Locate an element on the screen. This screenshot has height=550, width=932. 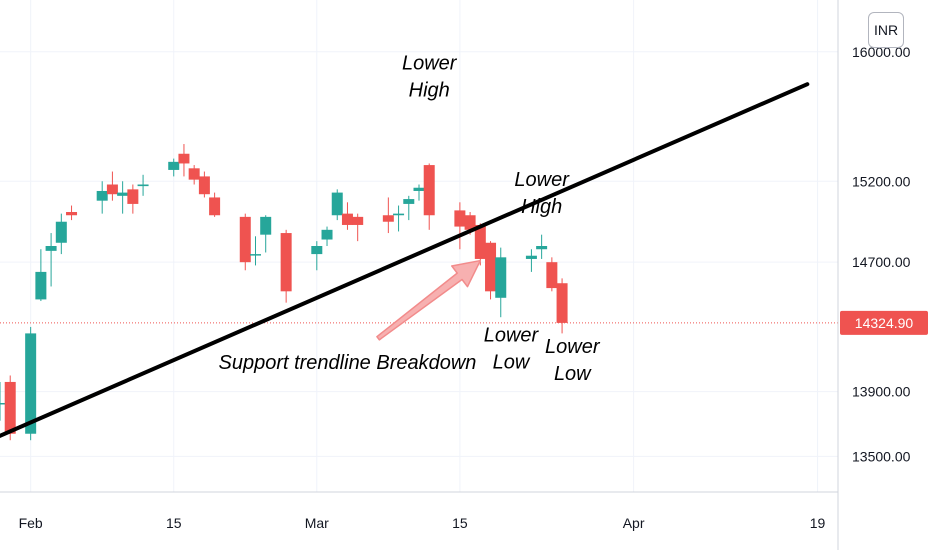
time-tick-label: Feb is located at coordinates (31, 523).